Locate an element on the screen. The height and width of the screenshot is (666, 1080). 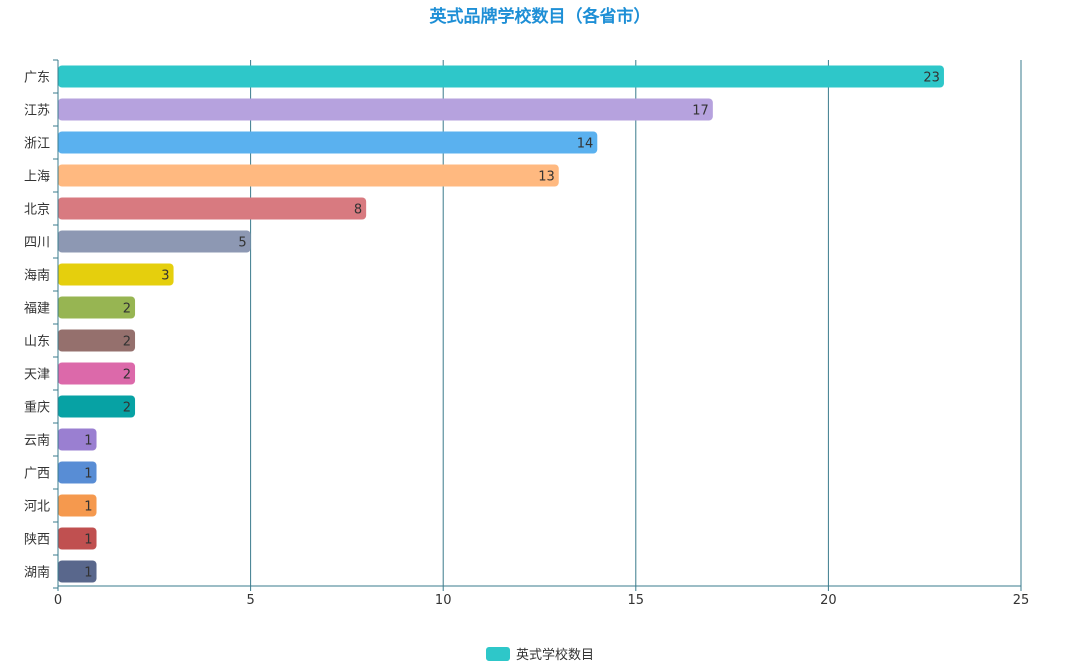
legend-label: 英式学校数目 is located at coordinates (554, 655).